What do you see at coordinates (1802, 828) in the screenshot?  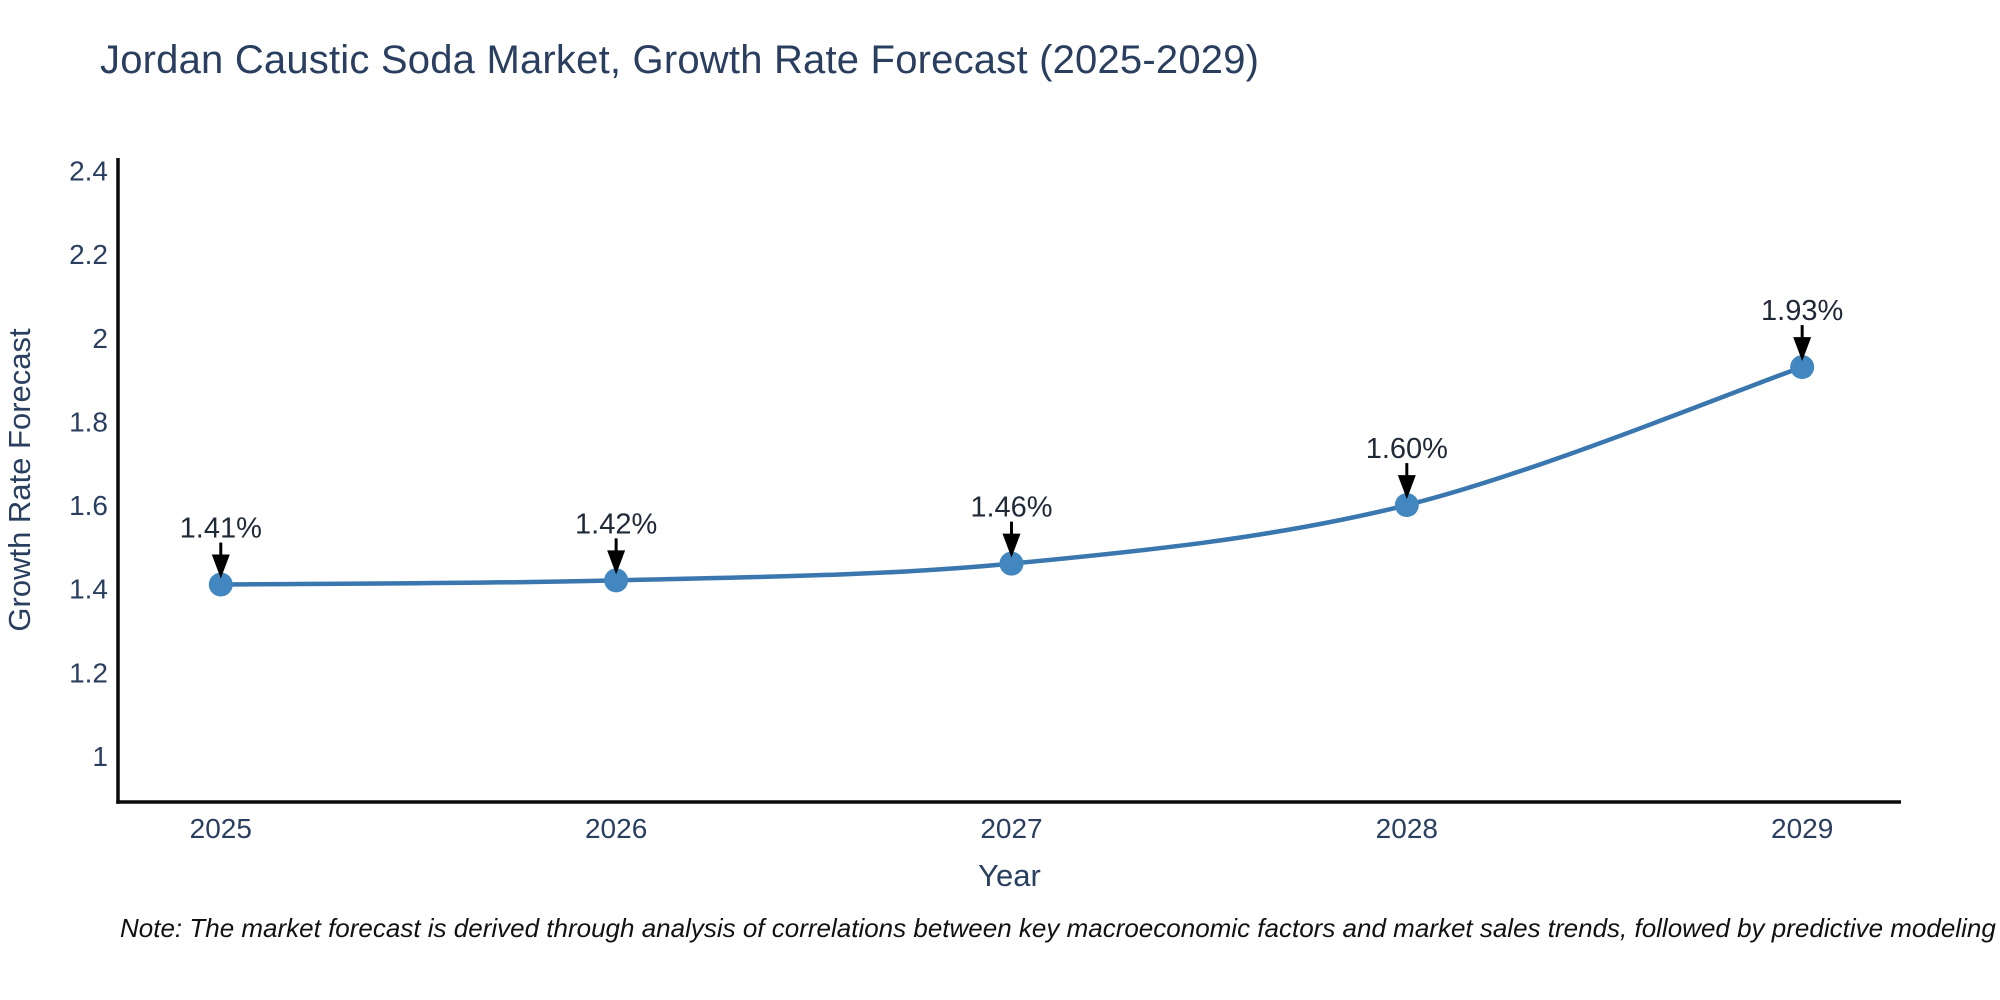 I see `x-tick-label: 2029` at bounding box center [1802, 828].